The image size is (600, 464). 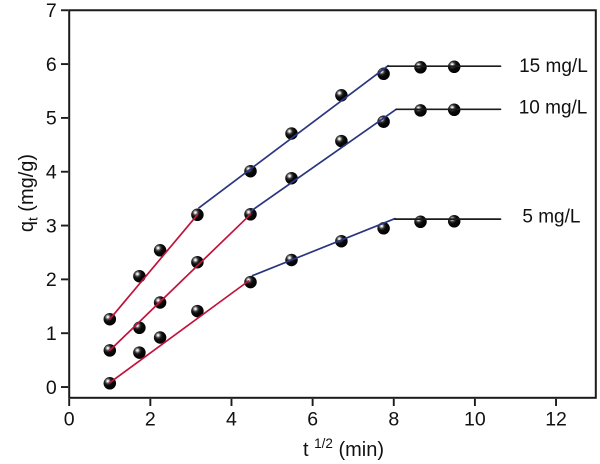 I want to click on y-tick-label: 7, so click(x=51, y=11).